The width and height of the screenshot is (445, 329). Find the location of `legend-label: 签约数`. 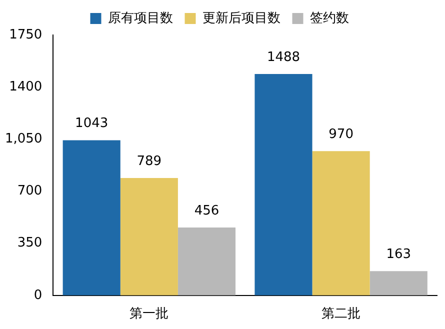

legend-label: 签约数 is located at coordinates (329, 18).